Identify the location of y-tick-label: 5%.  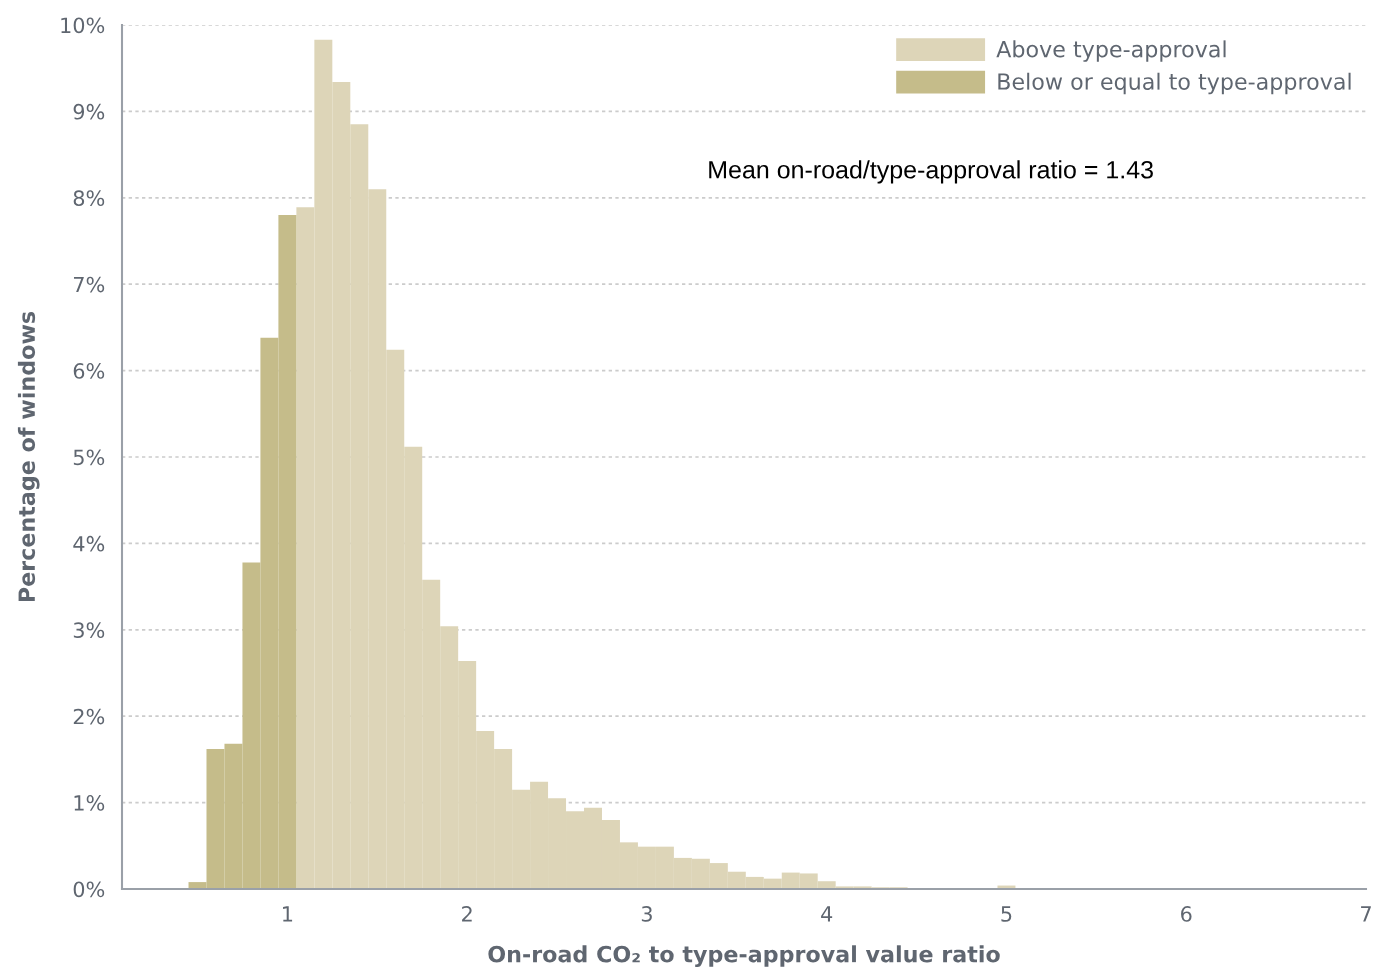
(89, 457).